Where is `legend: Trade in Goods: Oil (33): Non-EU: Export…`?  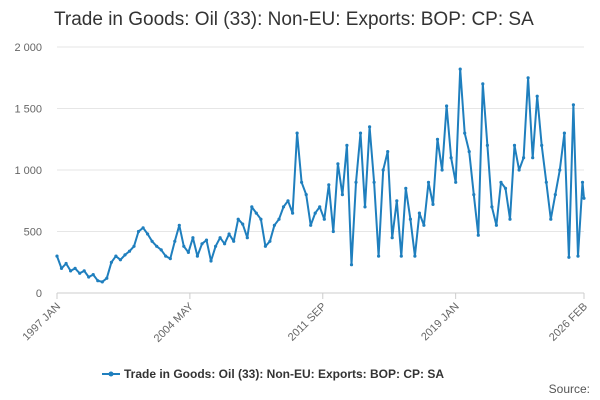 legend: Trade in Goods: Oil (33): Non-EU: Export… is located at coordinates (273, 374).